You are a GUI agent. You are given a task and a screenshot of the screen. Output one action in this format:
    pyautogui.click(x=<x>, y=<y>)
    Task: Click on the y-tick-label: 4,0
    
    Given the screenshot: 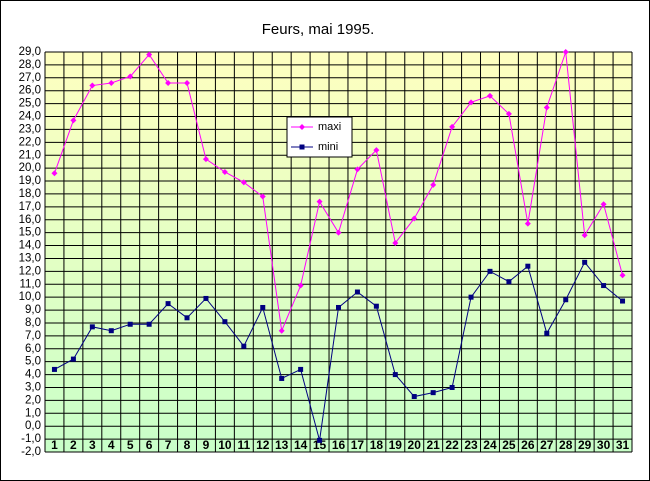 What is the action you would take?
    pyautogui.click(x=33, y=375)
    